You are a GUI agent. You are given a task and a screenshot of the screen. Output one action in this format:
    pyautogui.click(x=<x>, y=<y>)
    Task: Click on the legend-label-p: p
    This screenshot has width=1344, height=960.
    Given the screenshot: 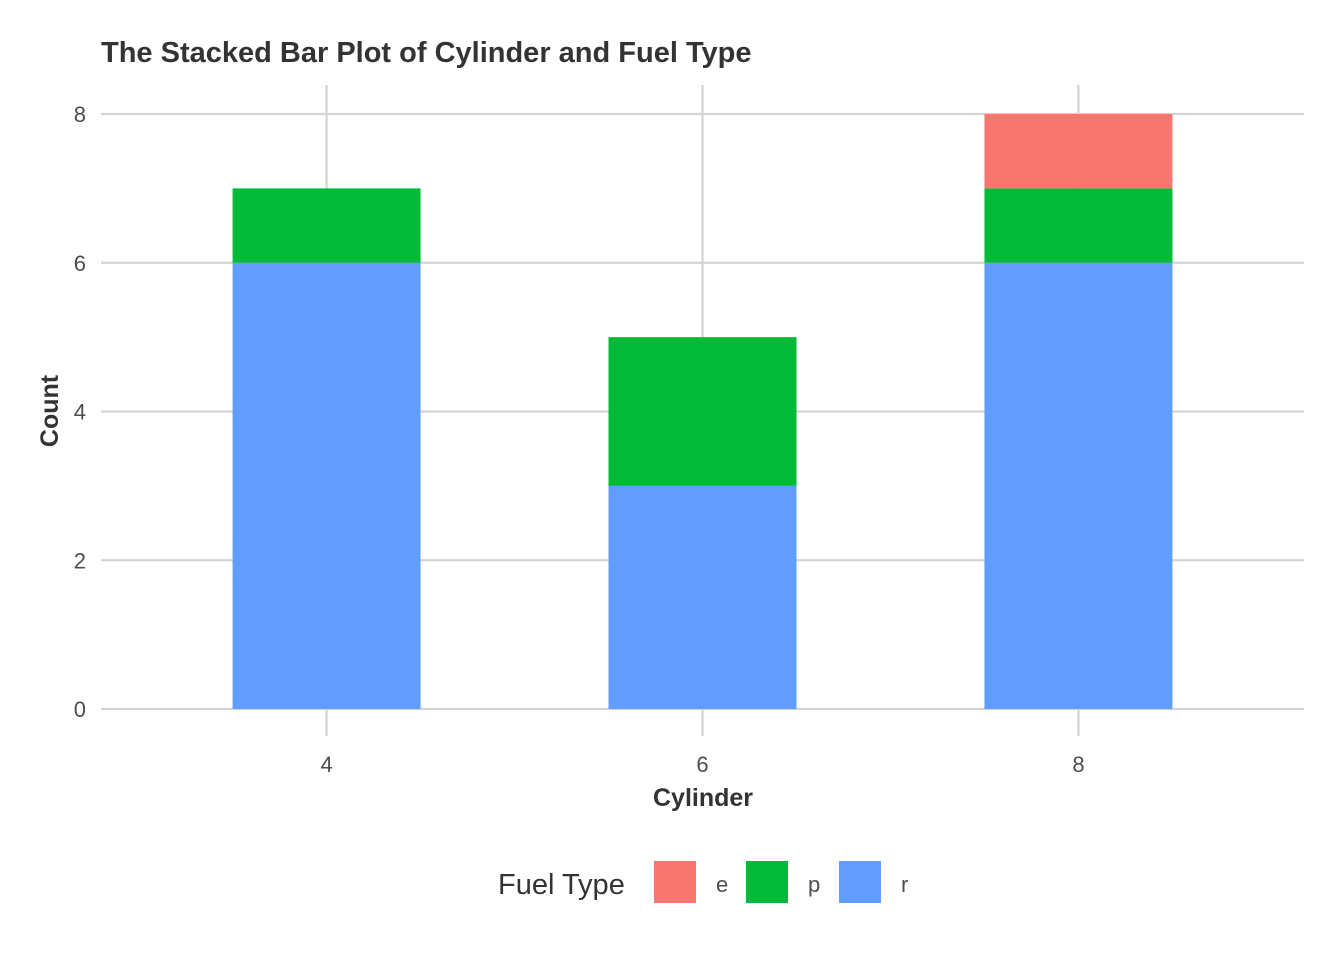 What is the action you would take?
    pyautogui.click(x=814, y=884)
    